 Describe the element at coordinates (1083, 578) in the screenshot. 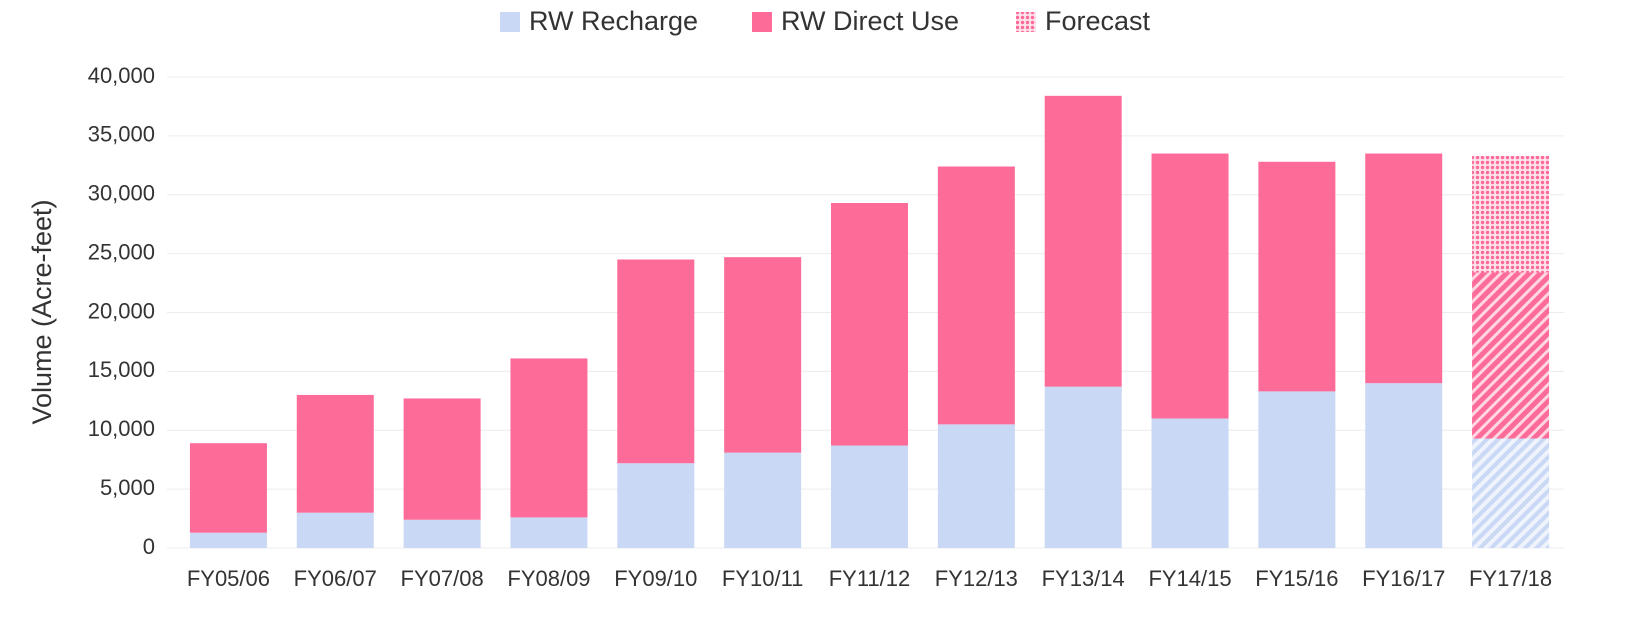

I see `x-tick-label: FY13/14` at that location.